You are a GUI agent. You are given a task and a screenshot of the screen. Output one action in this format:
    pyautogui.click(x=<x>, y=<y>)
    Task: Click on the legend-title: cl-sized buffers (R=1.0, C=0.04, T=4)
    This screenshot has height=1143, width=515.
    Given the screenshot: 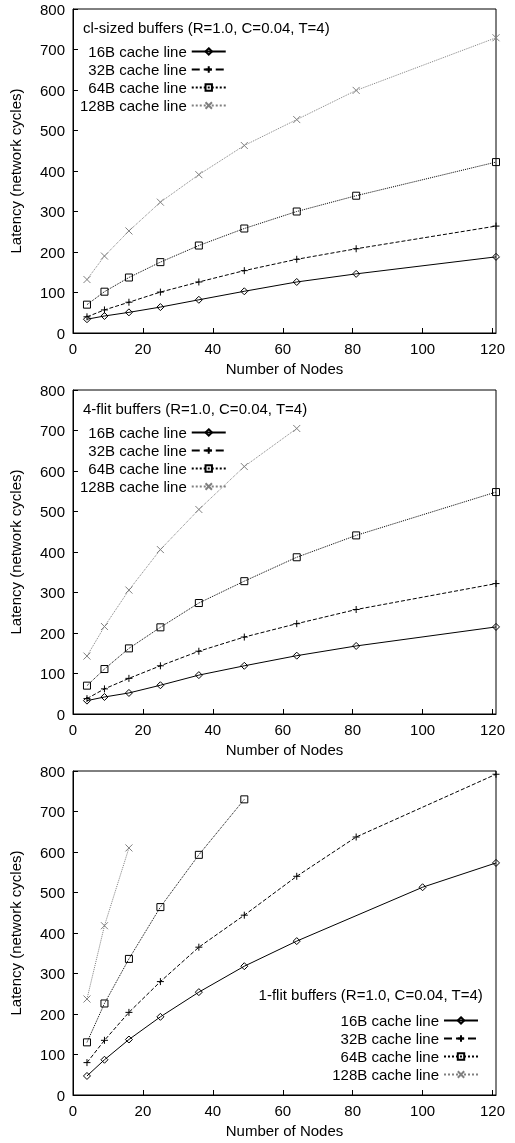 What is the action you would take?
    pyautogui.click(x=206, y=27)
    